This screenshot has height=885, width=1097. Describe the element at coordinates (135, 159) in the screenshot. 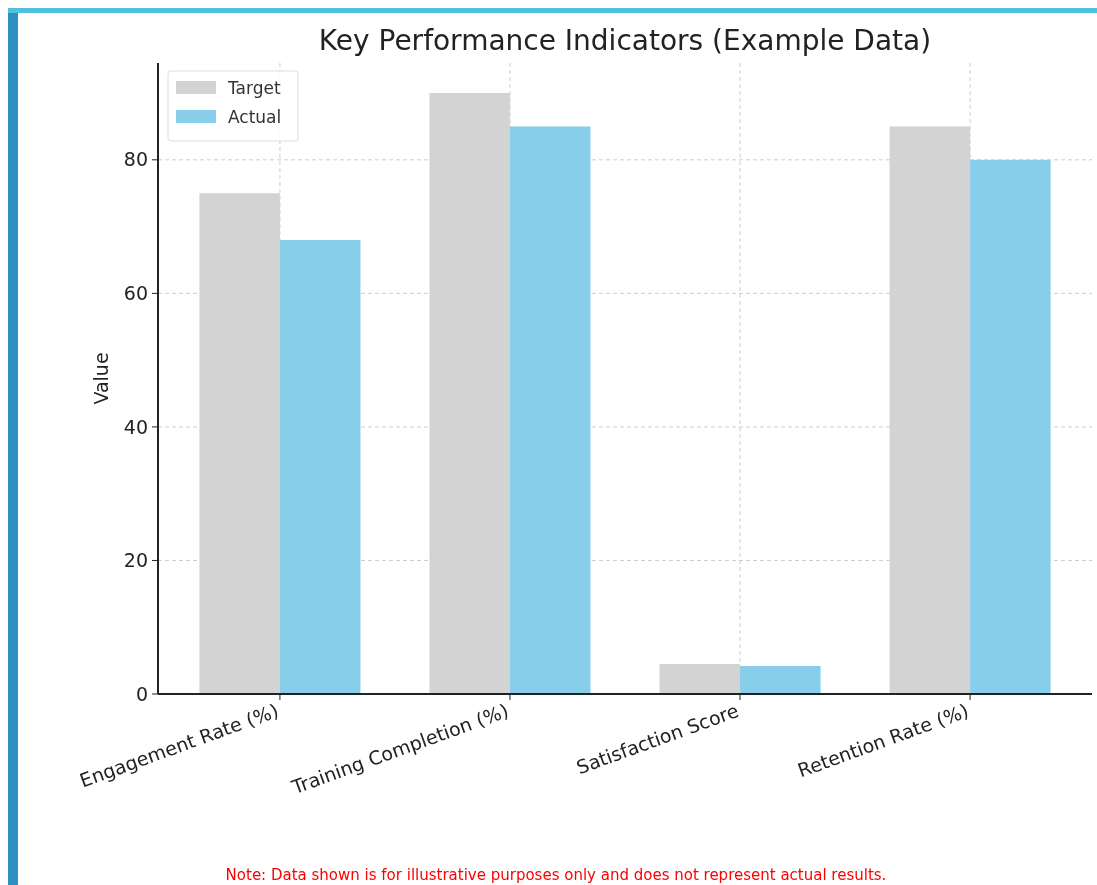

I see `y-tick-label: 80` at that location.